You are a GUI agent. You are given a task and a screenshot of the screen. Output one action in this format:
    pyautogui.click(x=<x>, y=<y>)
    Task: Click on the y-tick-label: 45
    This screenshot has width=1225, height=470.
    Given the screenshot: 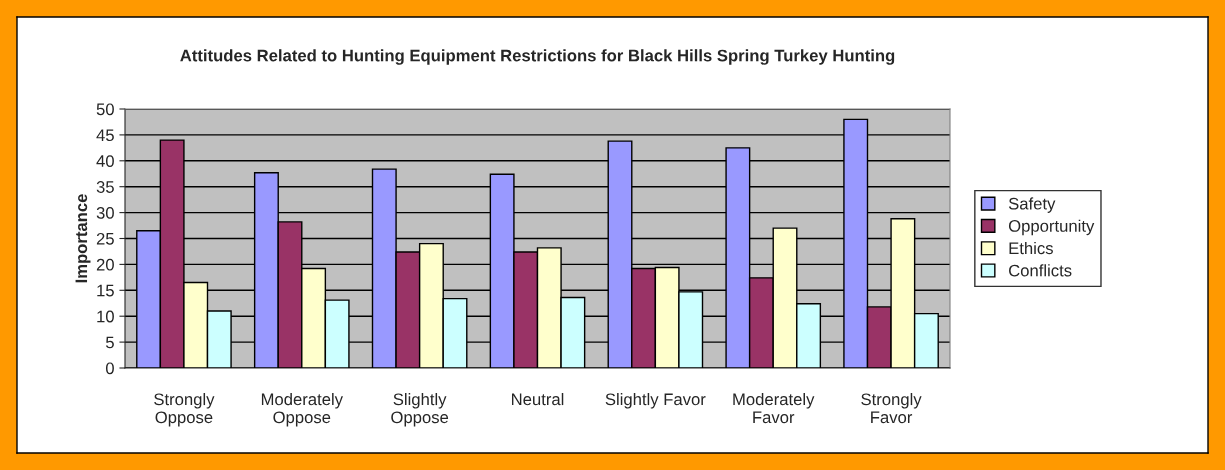 What is the action you would take?
    pyautogui.click(x=105, y=135)
    